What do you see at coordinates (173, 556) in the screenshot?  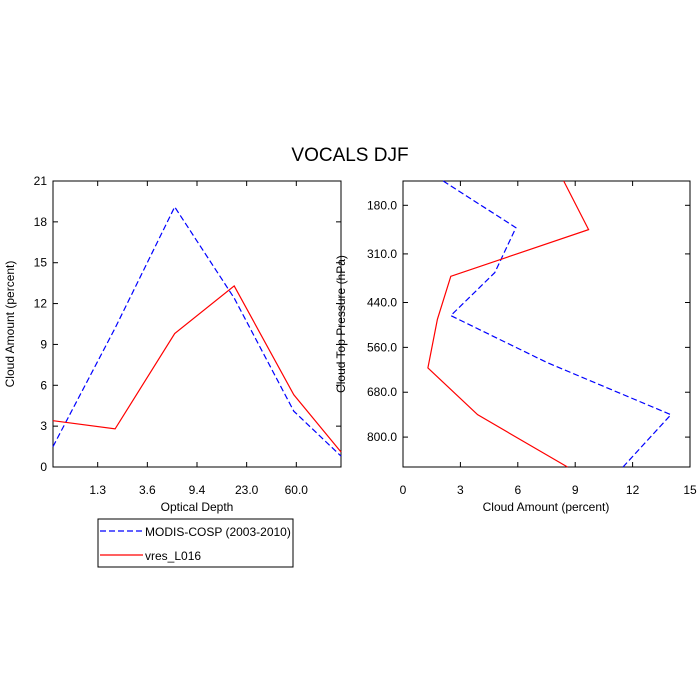 I see `legend-label-vres: vres_L016` at bounding box center [173, 556].